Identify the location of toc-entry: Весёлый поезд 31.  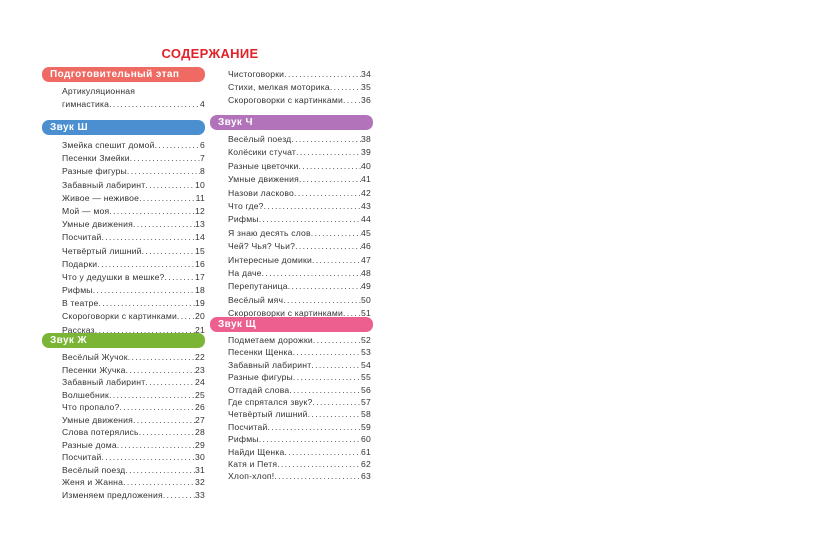
(133, 470).